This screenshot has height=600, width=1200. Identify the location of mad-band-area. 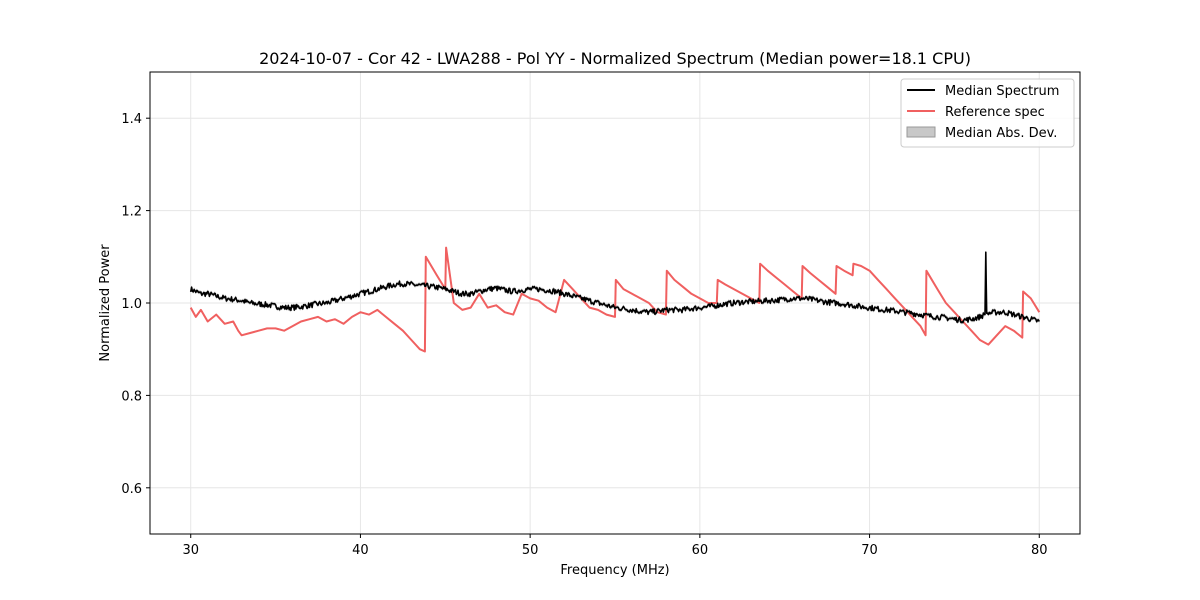
(615, 287).